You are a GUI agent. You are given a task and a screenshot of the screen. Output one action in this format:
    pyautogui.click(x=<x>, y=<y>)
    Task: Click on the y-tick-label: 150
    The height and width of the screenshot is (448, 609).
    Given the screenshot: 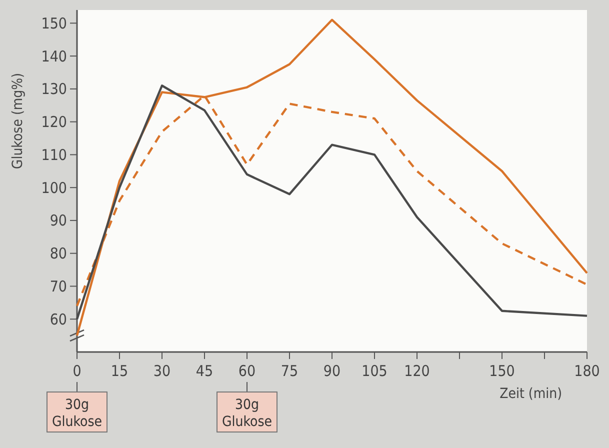 What is the action you would take?
    pyautogui.click(x=54, y=23)
    